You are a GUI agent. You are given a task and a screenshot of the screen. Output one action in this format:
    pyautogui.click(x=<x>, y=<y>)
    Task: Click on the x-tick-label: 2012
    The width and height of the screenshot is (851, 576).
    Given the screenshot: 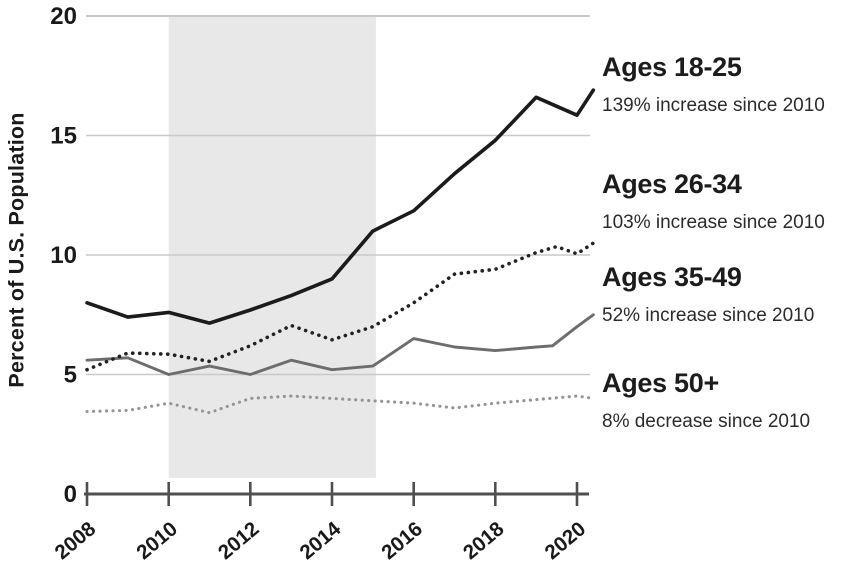 What is the action you would take?
    pyautogui.click(x=239, y=540)
    